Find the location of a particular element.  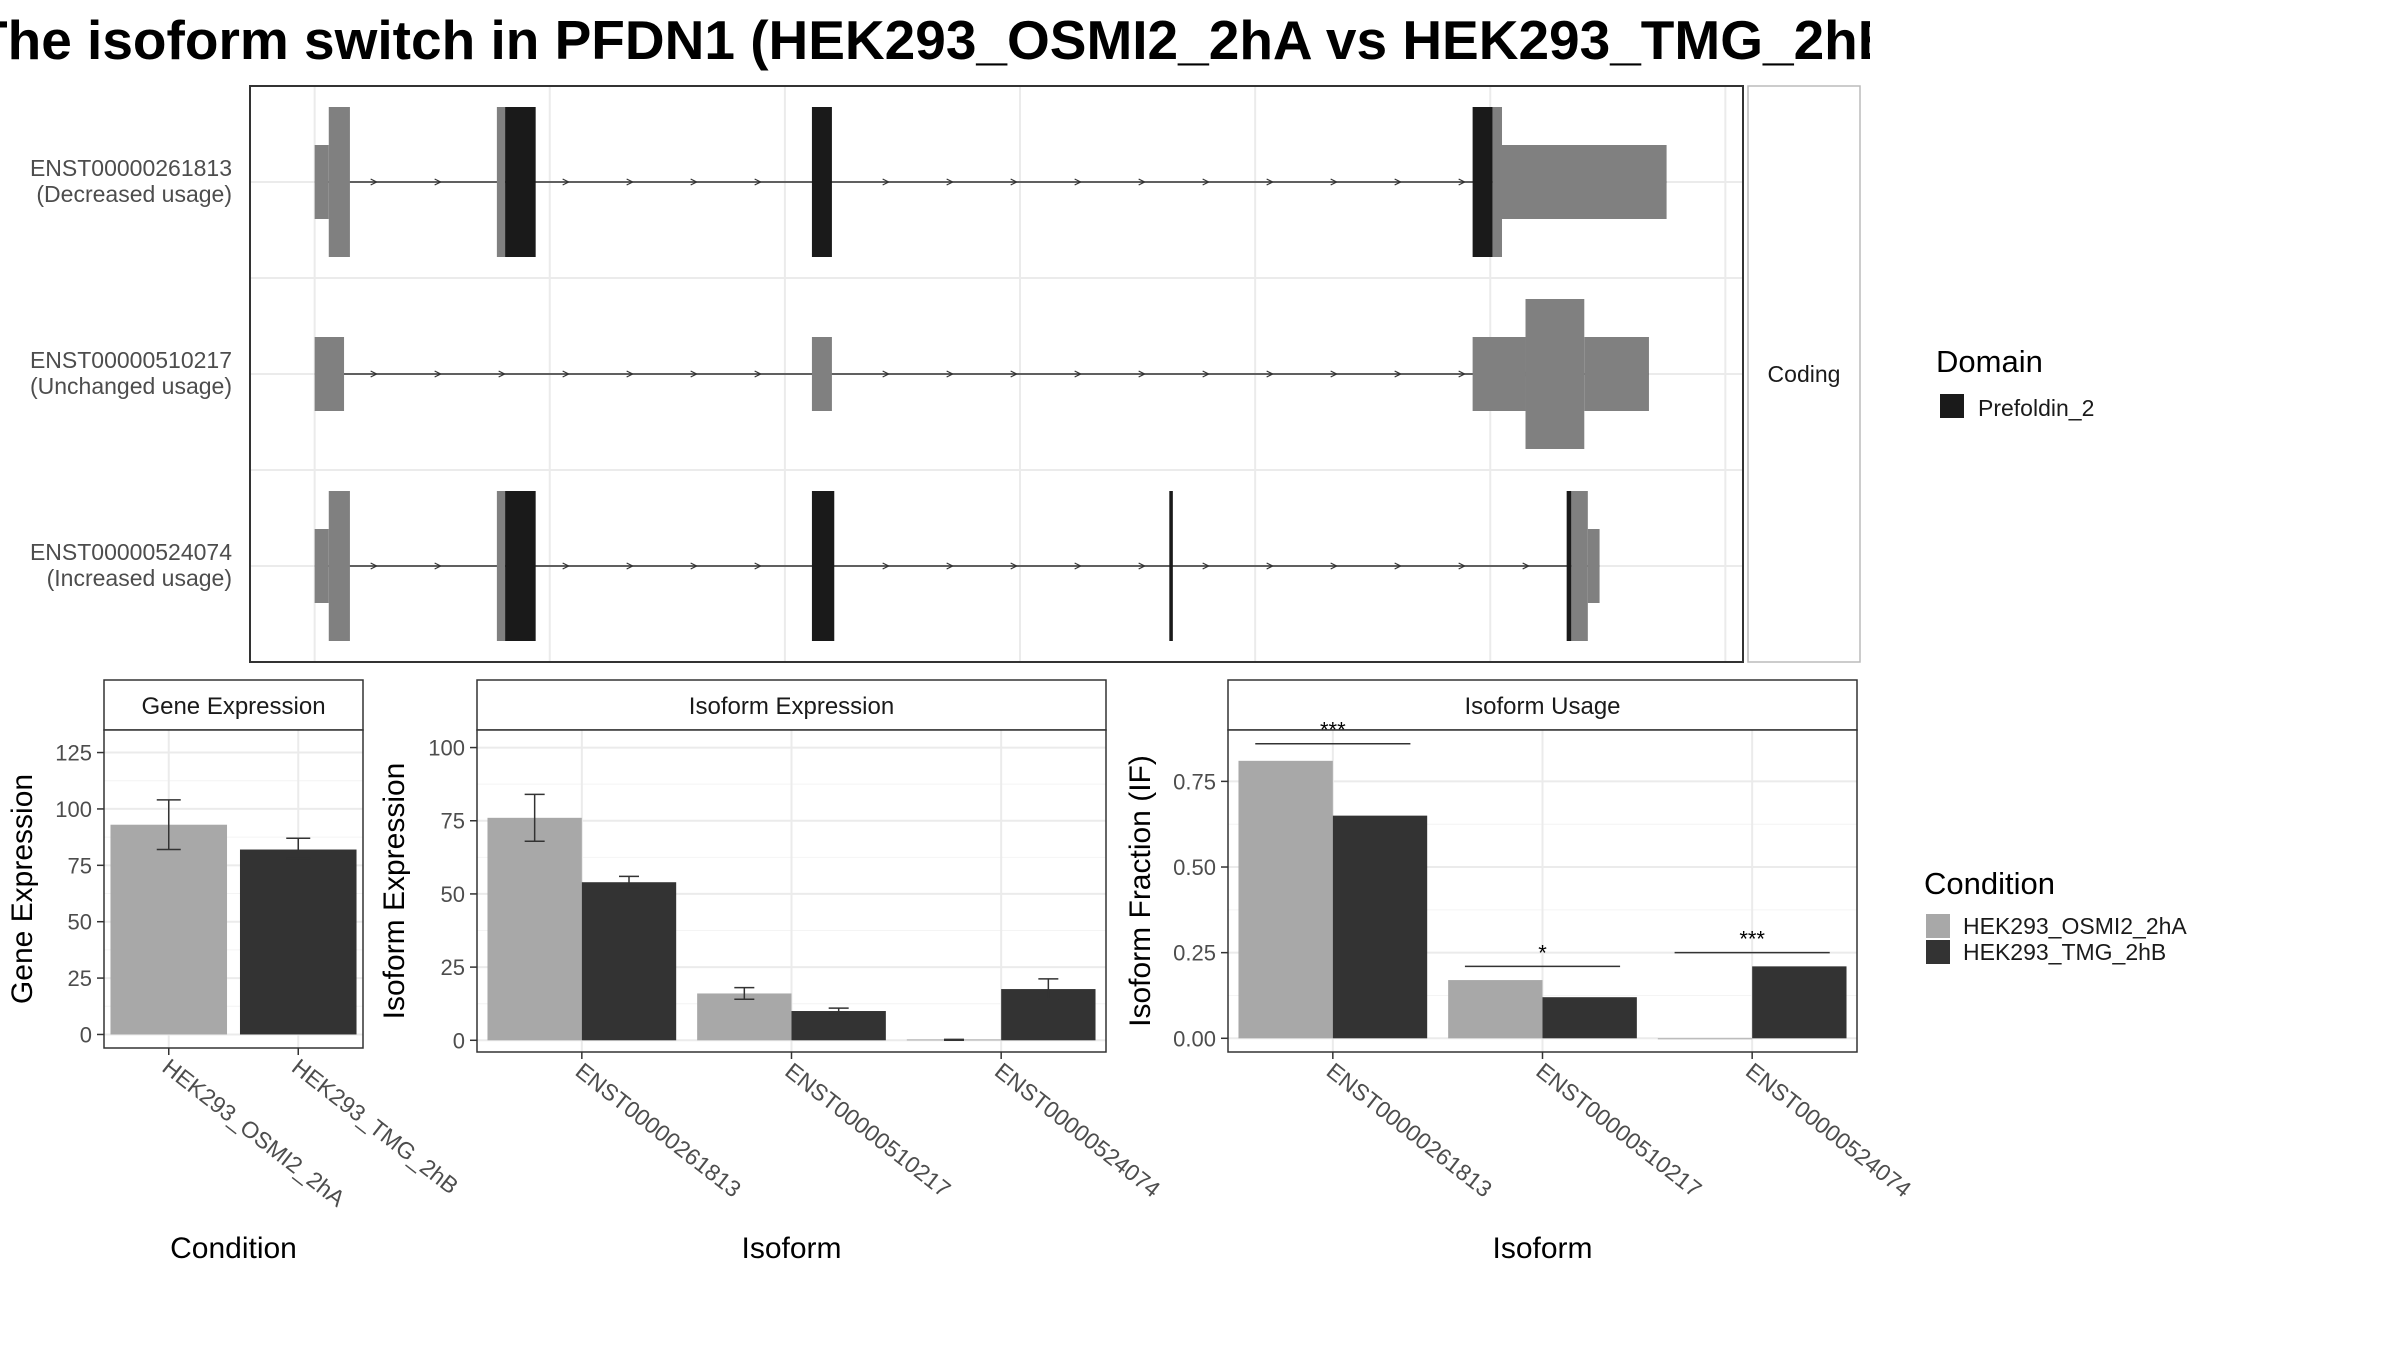

y-tick-label: 0.50 is located at coordinates (1194, 867).